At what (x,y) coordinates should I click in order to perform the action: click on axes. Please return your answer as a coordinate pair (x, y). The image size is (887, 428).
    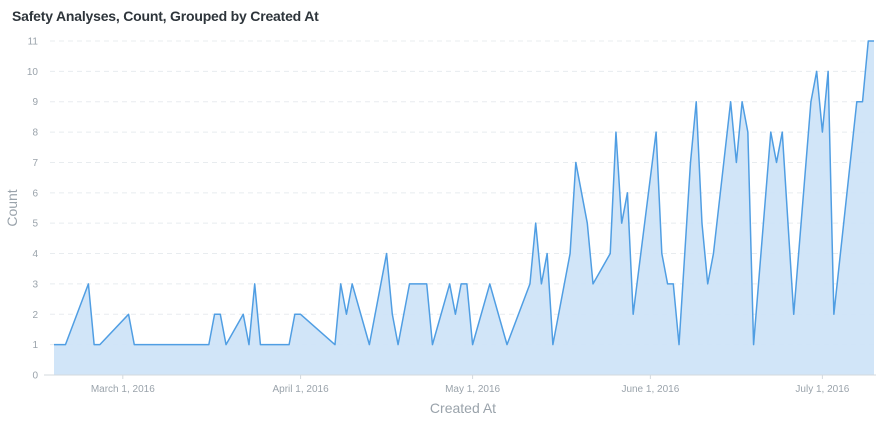
    Looking at the image, I should click on (460, 376).